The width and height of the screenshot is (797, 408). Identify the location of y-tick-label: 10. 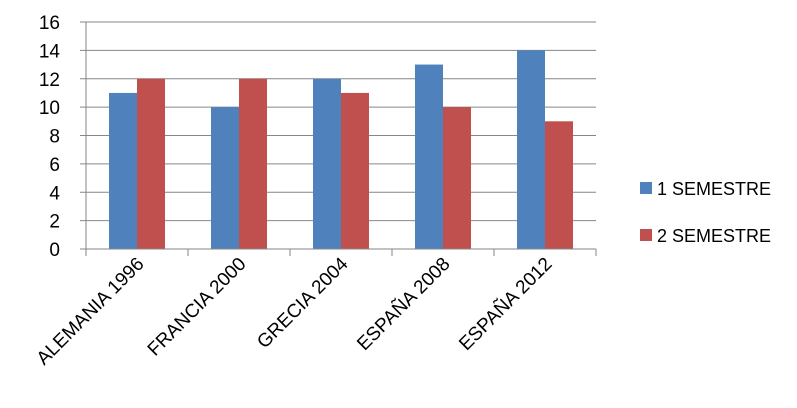
(49, 108).